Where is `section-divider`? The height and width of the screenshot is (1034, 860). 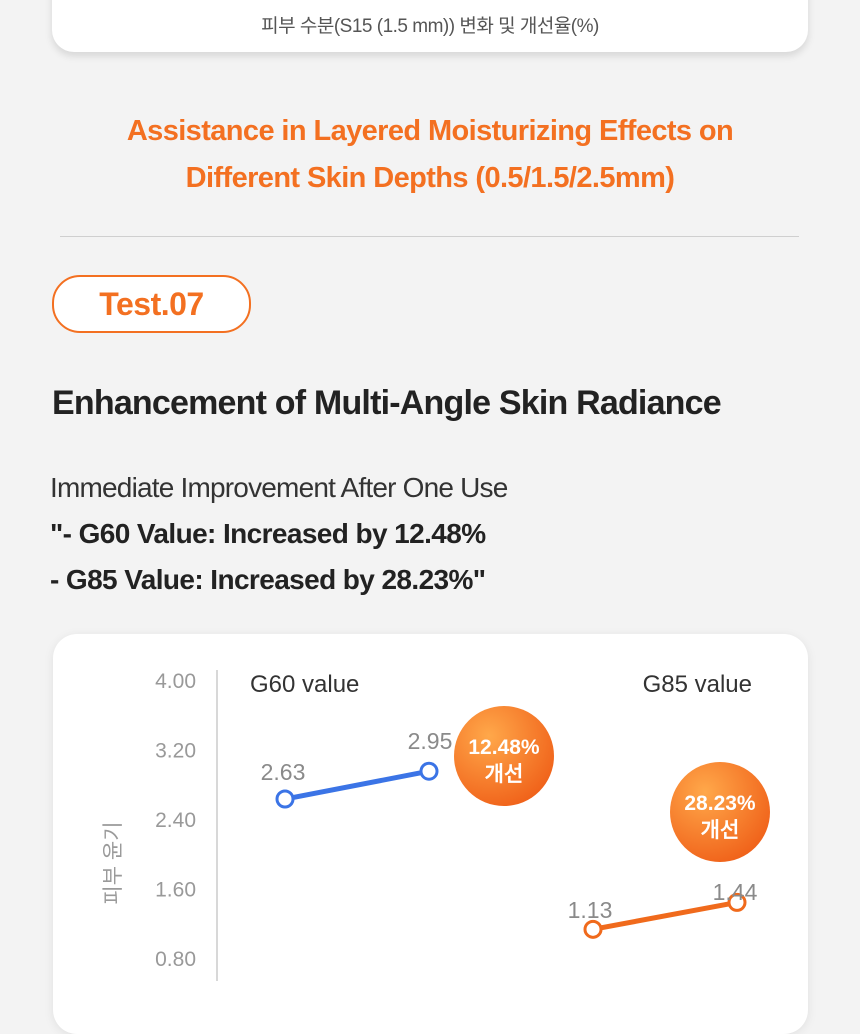
section-divider is located at coordinates (429, 236).